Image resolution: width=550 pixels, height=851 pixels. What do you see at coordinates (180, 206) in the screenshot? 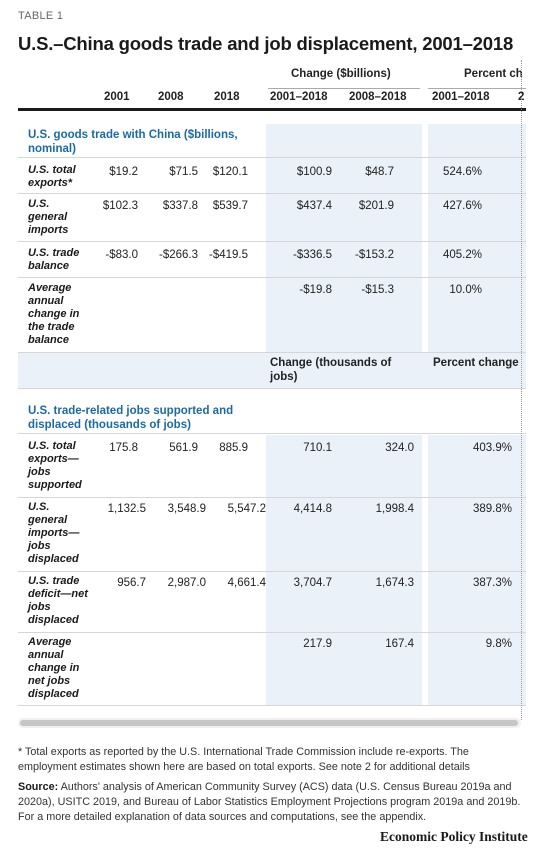
I see `cell-2008: $337.8` at bounding box center [180, 206].